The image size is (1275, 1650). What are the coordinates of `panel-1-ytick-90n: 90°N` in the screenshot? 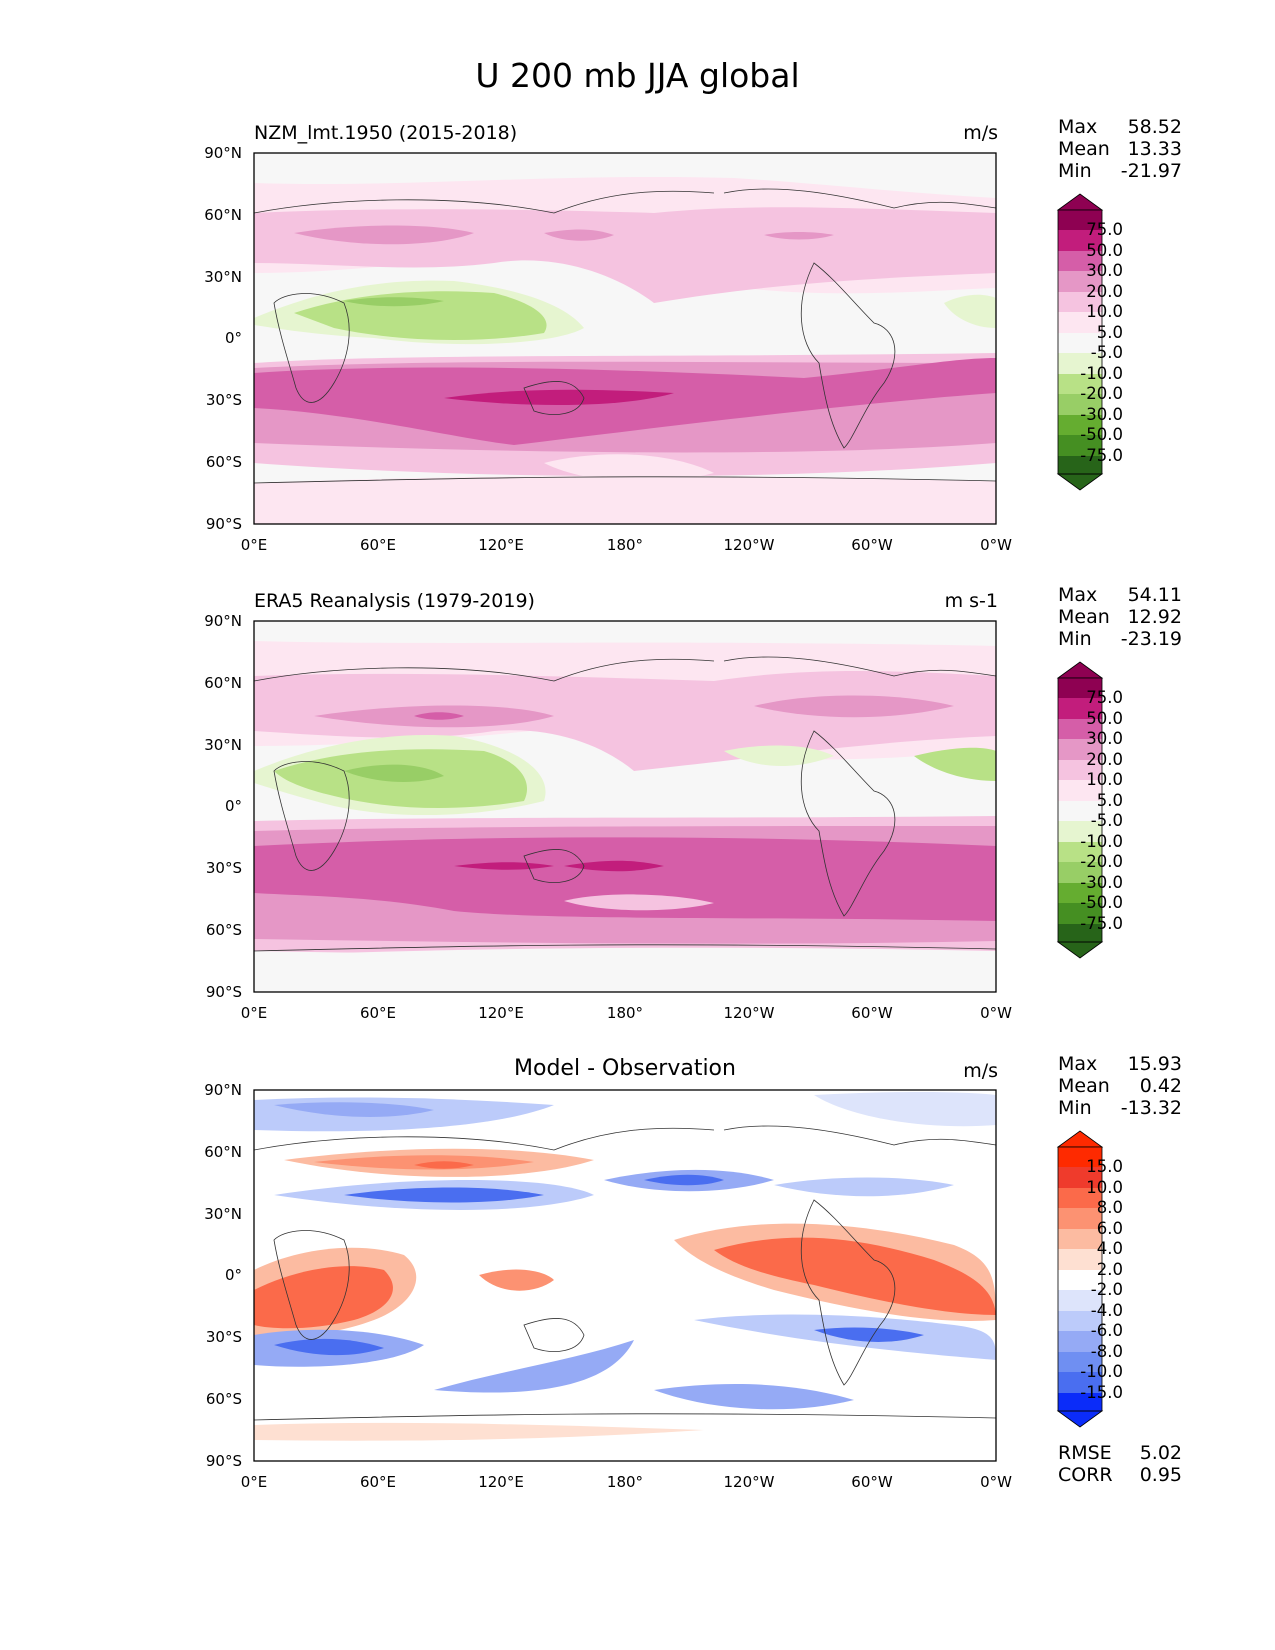 It's located at (223, 153).